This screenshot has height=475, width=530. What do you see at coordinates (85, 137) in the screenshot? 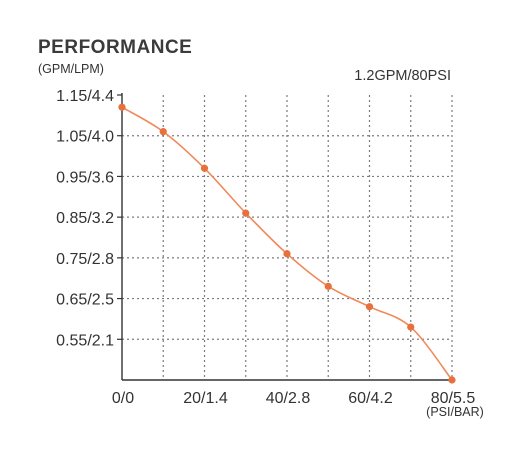
I see `y-tick-label: 1.05/4.0` at bounding box center [85, 137].